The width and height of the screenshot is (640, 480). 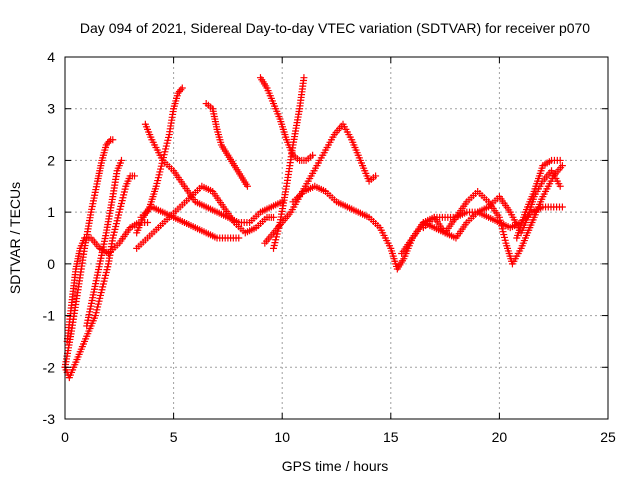 I want to click on x-tick-label: 15, so click(x=391, y=437).